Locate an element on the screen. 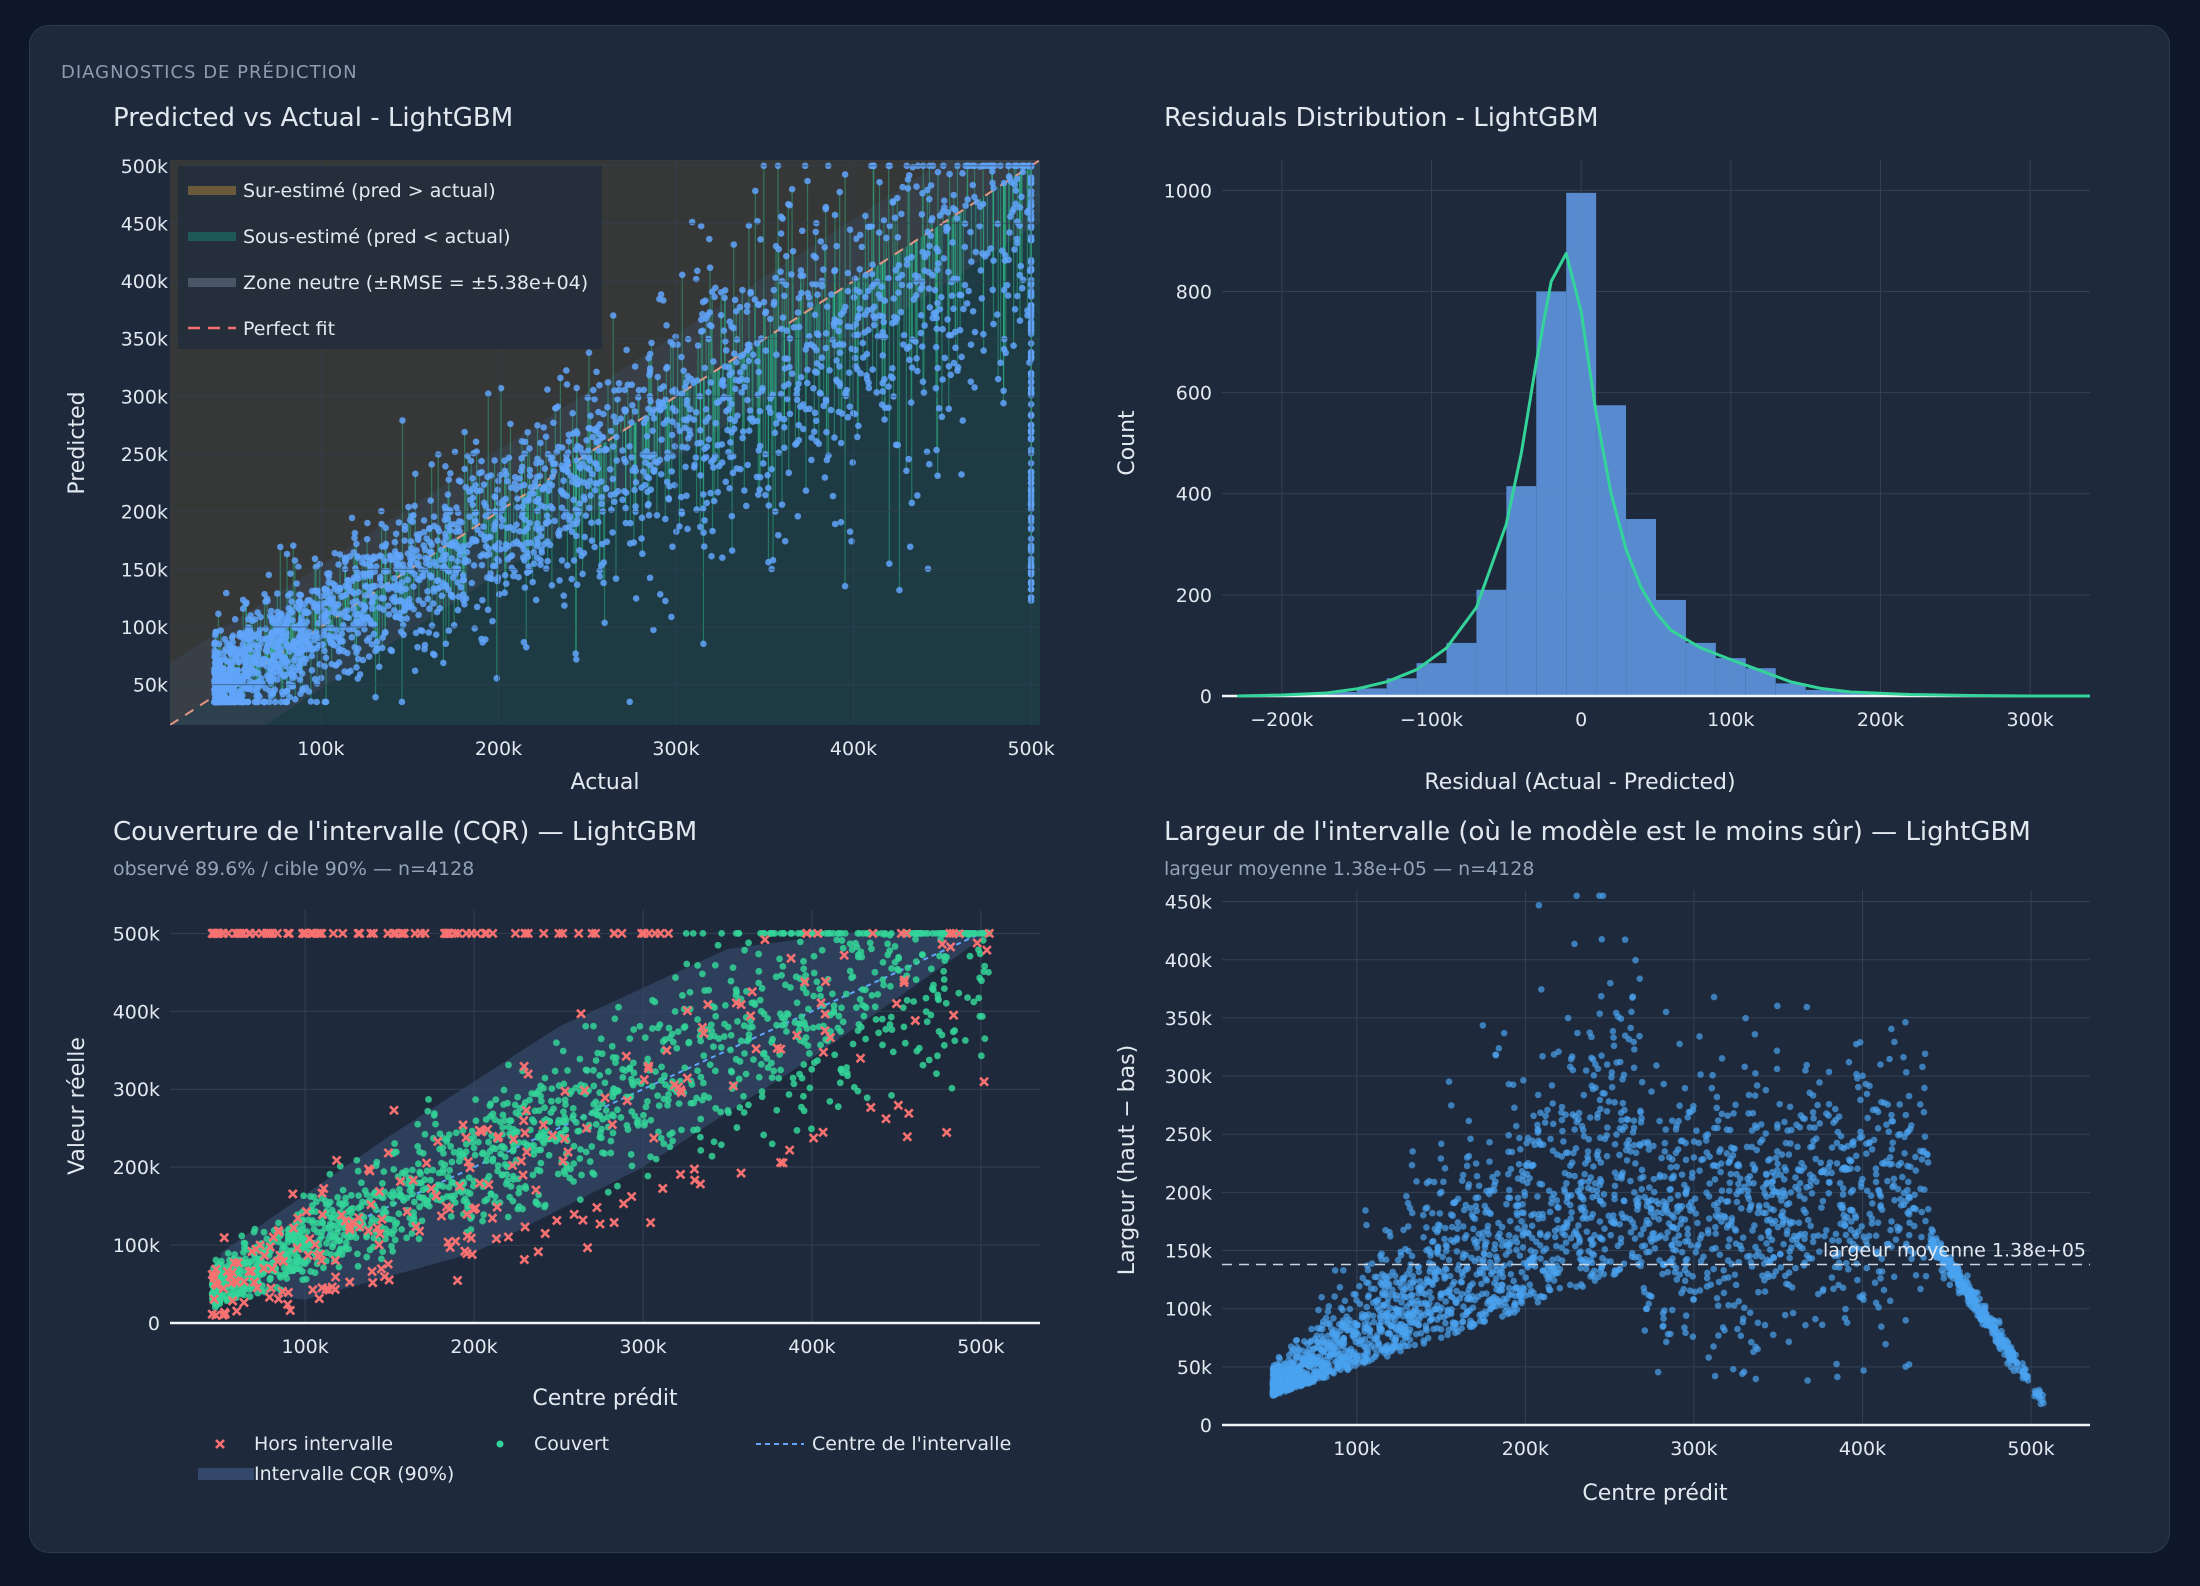  chart2-bar is located at coordinates (1790, 689).